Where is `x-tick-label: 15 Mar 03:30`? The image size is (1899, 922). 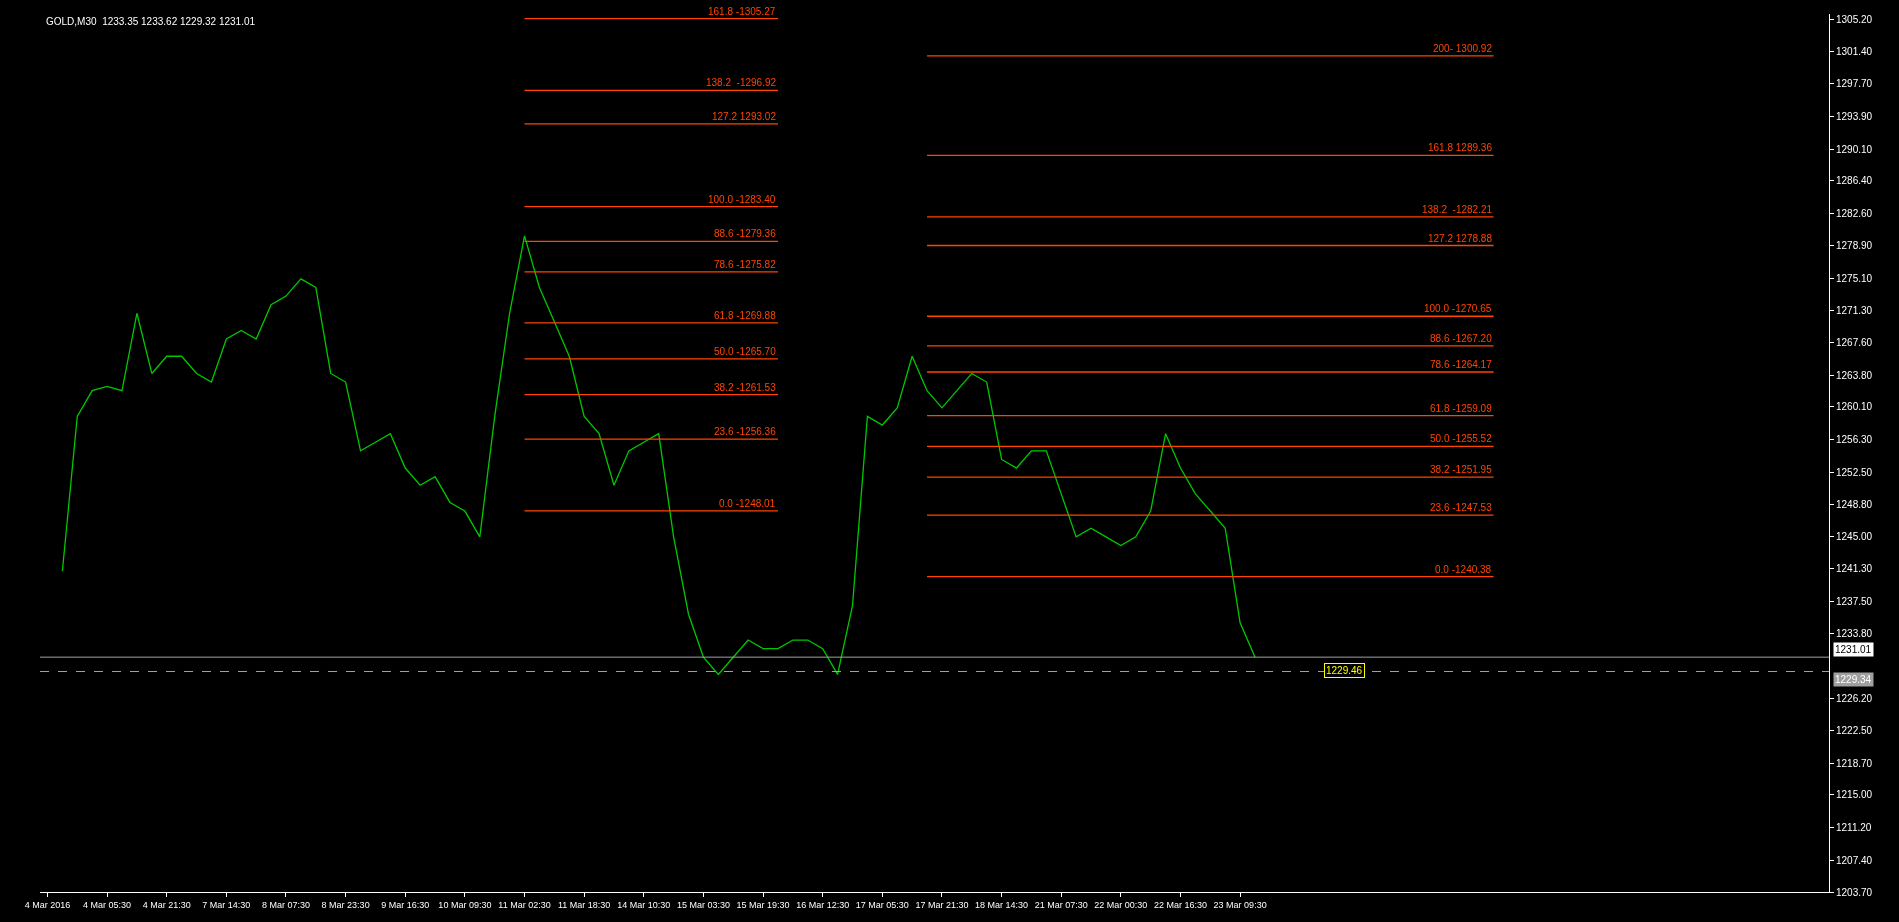 x-tick-label: 15 Mar 03:30 is located at coordinates (703, 904).